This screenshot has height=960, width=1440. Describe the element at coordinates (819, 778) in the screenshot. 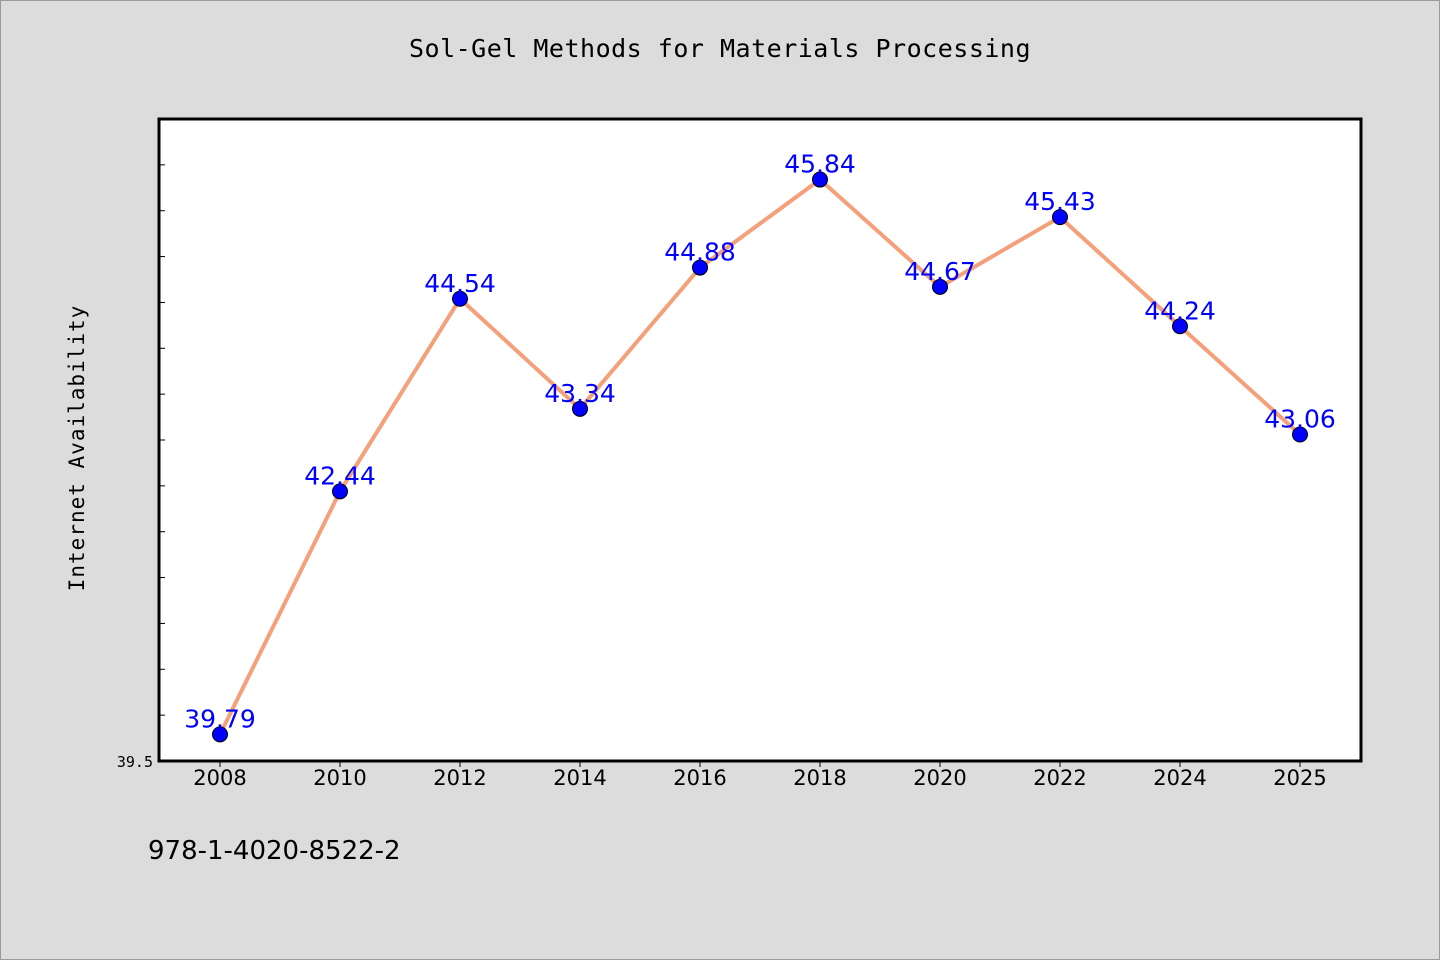

I see `x-tick-label: 2018` at that location.